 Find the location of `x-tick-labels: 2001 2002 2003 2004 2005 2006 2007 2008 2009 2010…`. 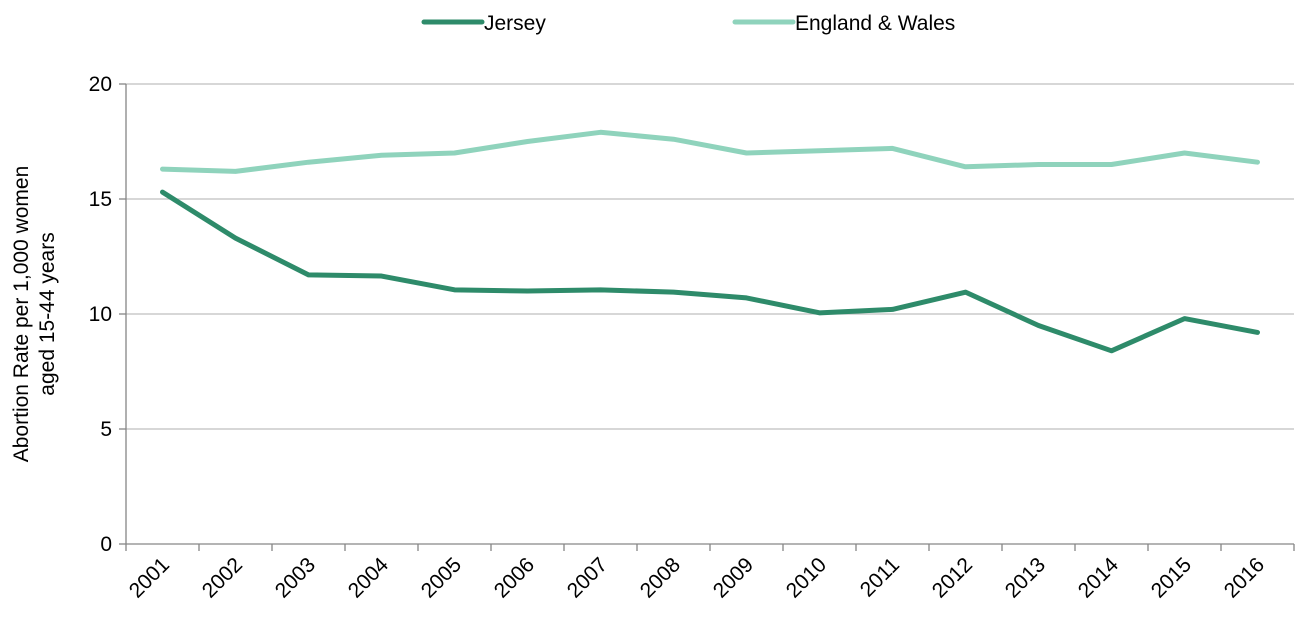

x-tick-labels: 2001 2002 2003 2004 2005 2006 2007 2008 2009 2010… is located at coordinates (697, 578).